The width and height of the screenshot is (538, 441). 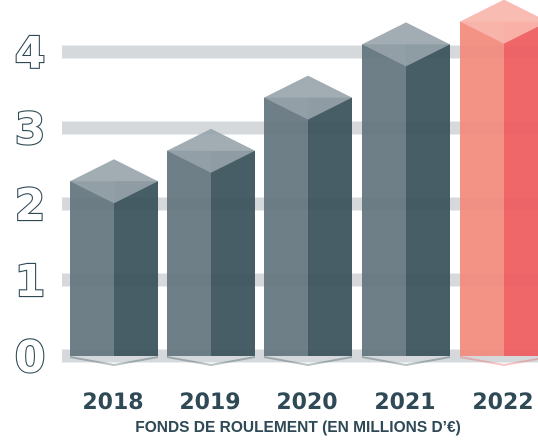 I want to click on bar-2018, so click(x=114, y=262).